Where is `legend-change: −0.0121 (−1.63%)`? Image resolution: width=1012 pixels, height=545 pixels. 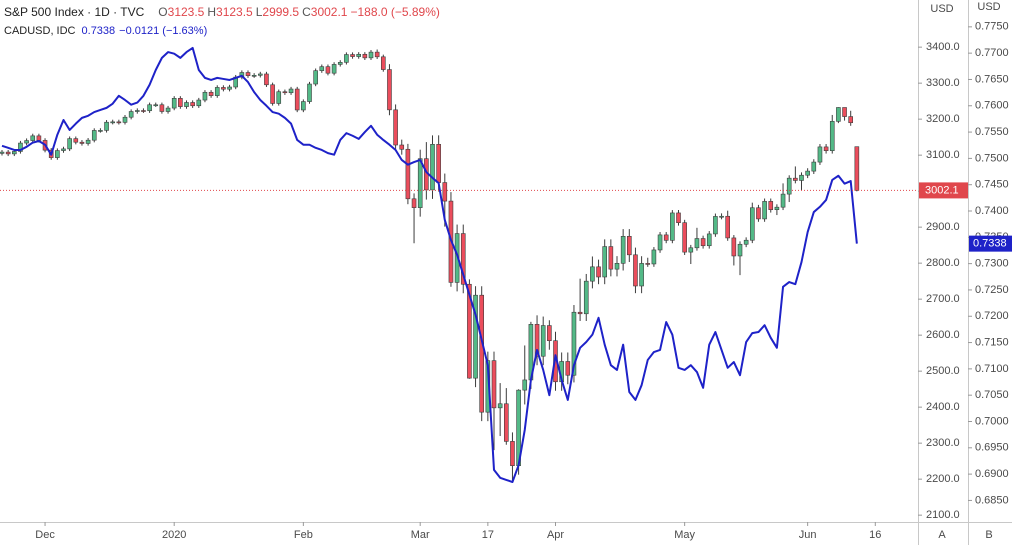 legend-change: −0.0121 (−1.63%) is located at coordinates (163, 31).